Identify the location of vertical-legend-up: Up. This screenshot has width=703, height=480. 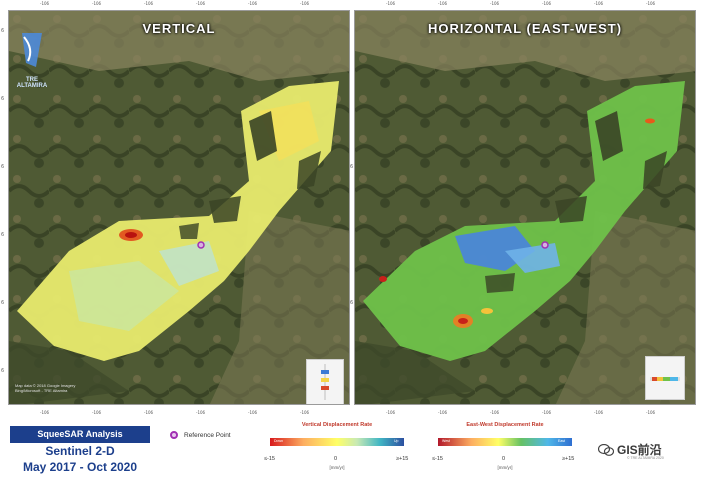
(396, 441).